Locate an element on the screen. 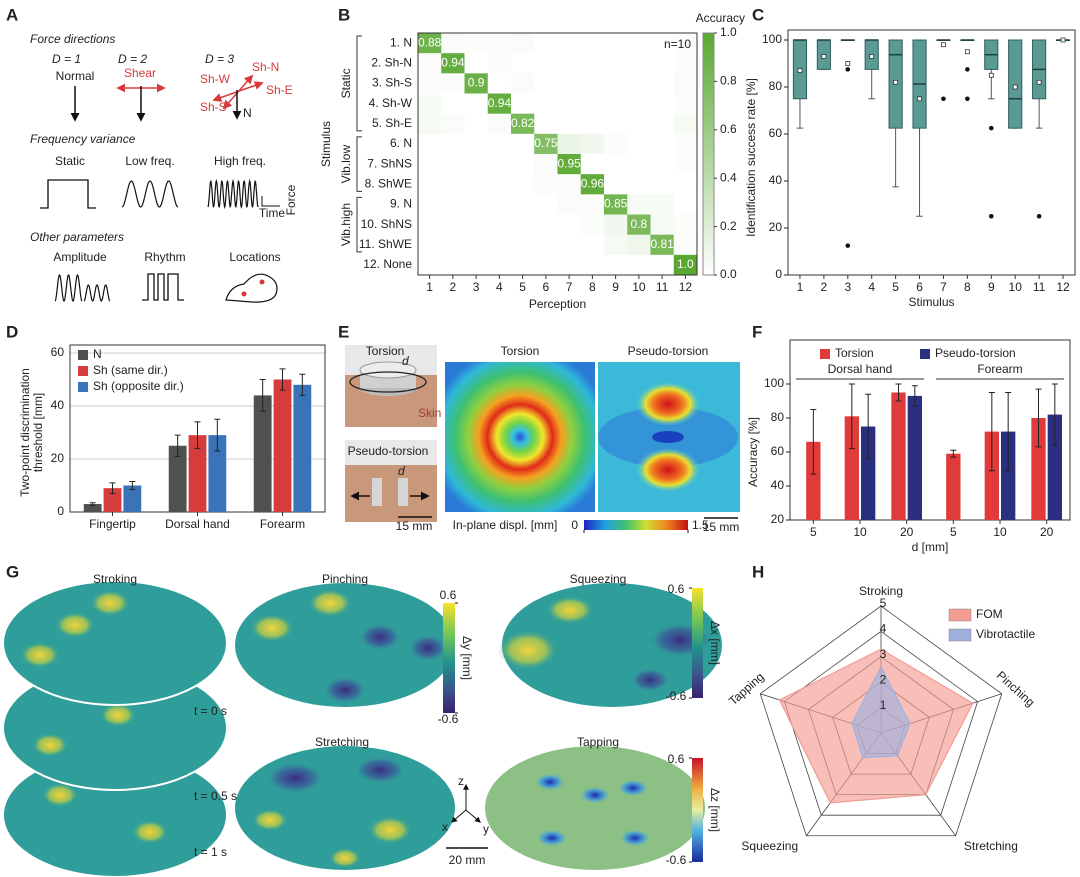 The height and width of the screenshot is (877, 1080). colorbar is located at coordinates (697, 810).